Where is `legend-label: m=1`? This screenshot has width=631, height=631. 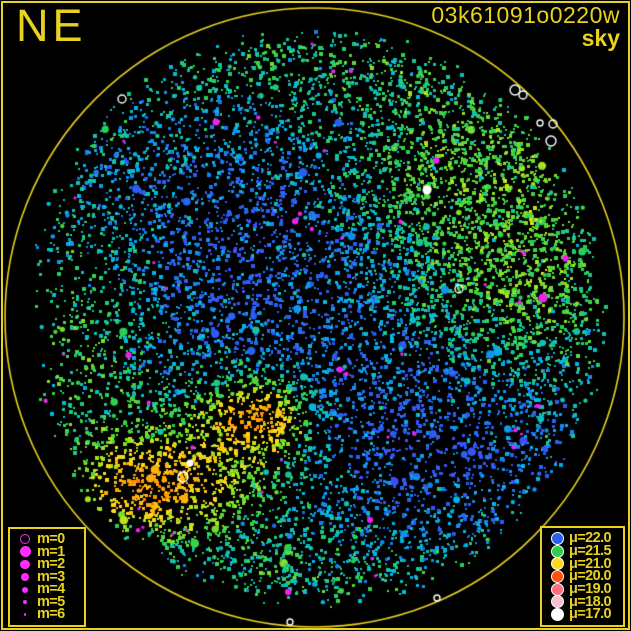
legend-label: m=1 is located at coordinates (51, 551).